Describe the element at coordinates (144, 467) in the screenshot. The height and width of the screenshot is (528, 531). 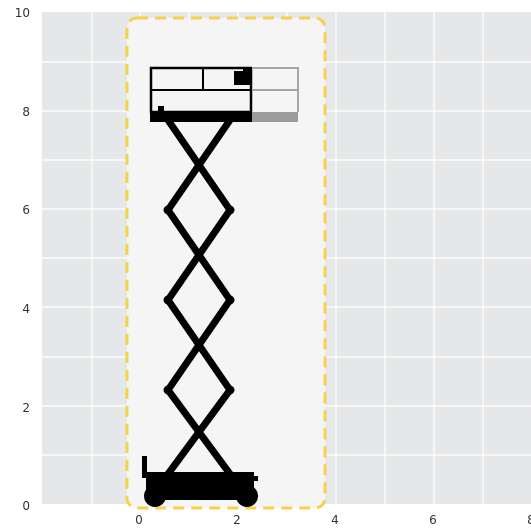
I see `rear-handle` at that location.